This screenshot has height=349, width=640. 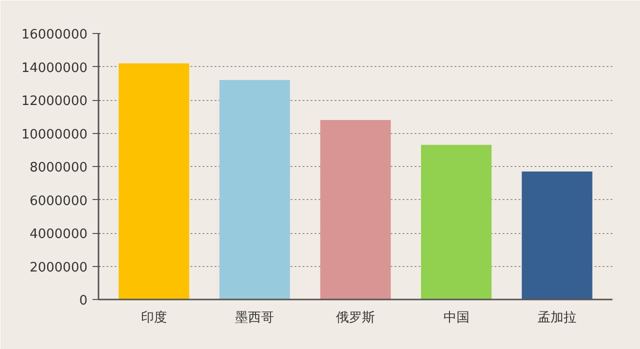 What do you see at coordinates (54, 68) in the screenshot?
I see `y-tick-label: 14000000` at bounding box center [54, 68].